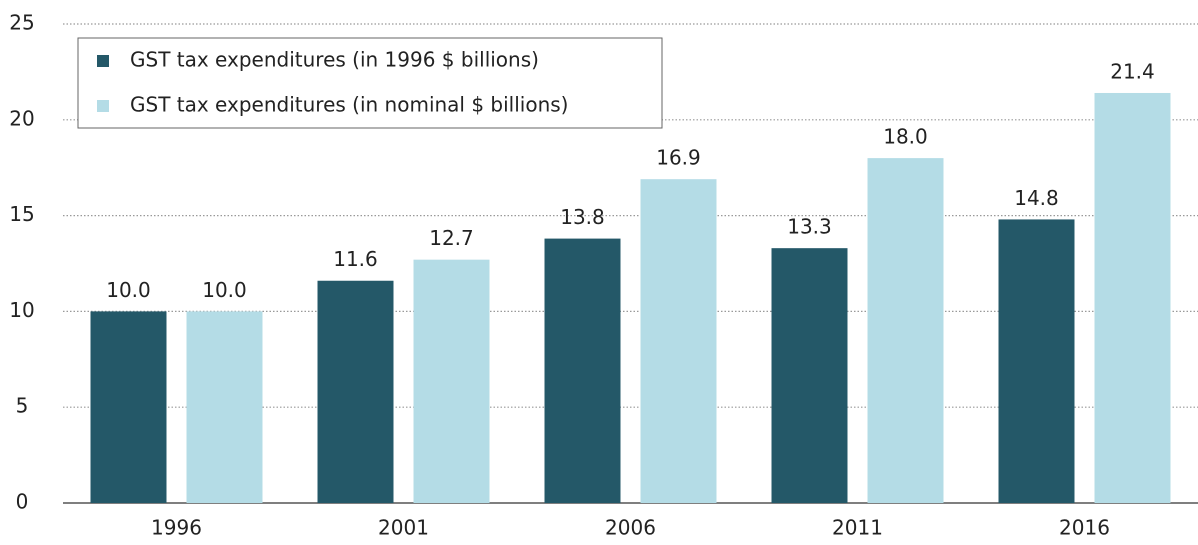  Describe the element at coordinates (678, 158) in the screenshot. I see `value-label: 16.9` at that location.